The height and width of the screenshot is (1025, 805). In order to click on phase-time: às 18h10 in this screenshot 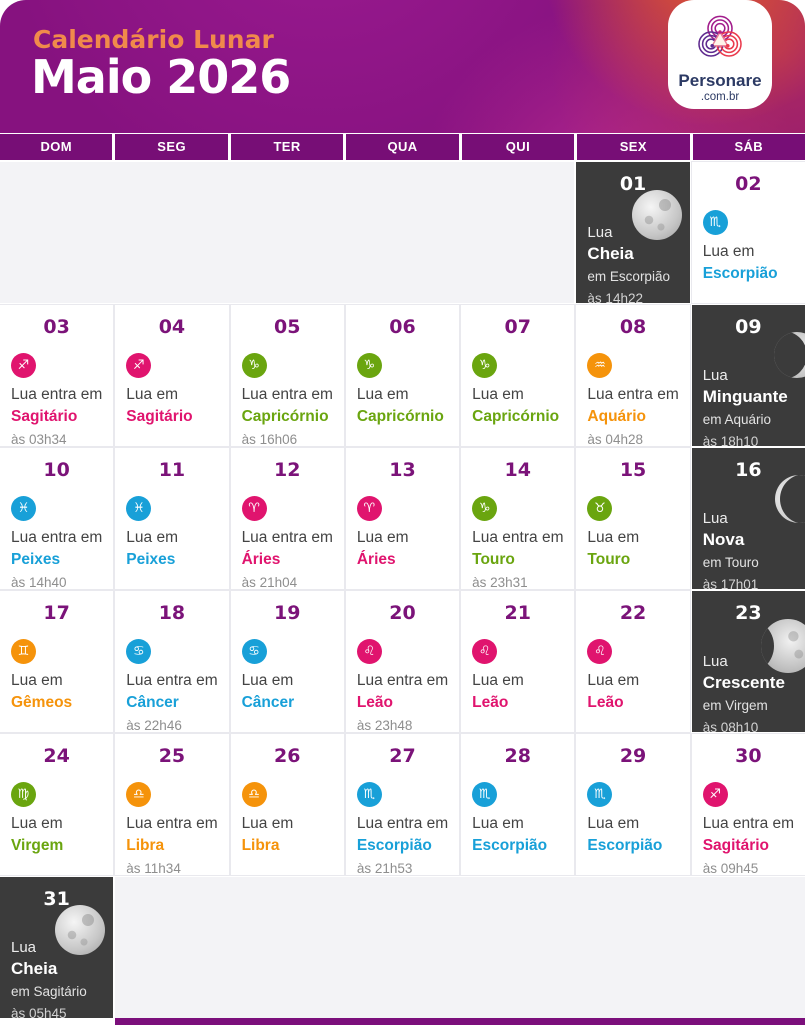, I will do `click(730, 440)`.